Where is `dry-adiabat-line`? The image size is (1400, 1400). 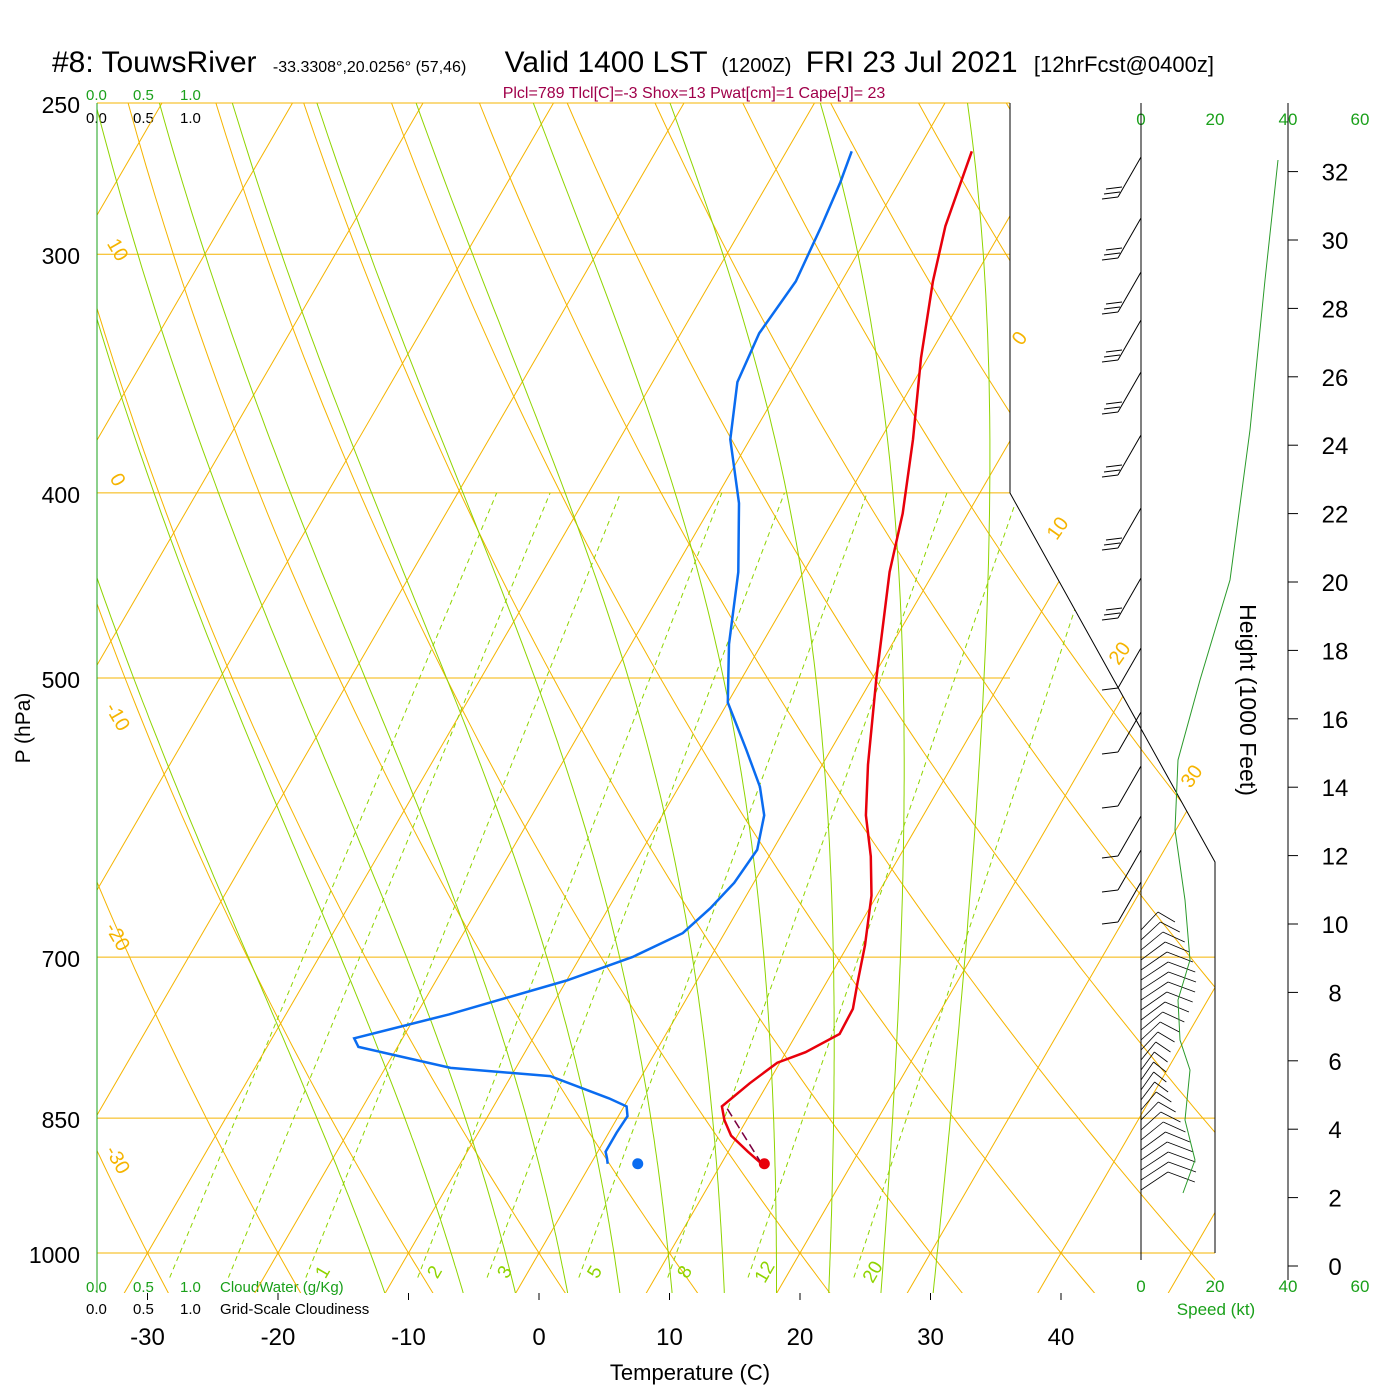
dry-adiabat-line is located at coordinates (133, 698).